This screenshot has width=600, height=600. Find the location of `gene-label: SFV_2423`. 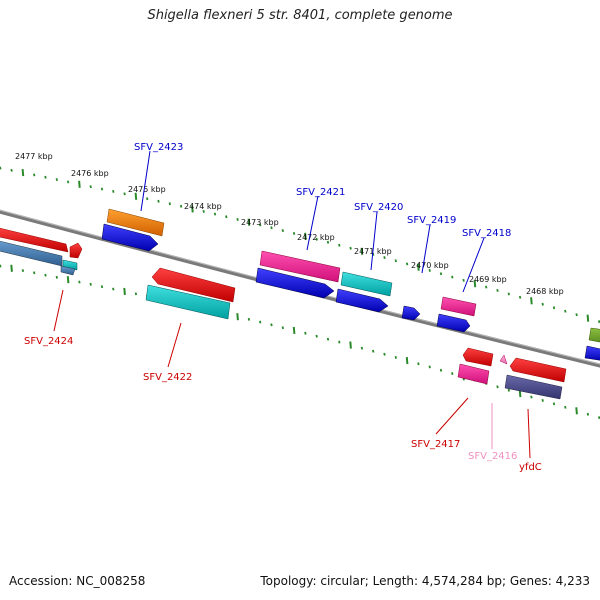

gene-label: SFV_2423 is located at coordinates (158, 147).